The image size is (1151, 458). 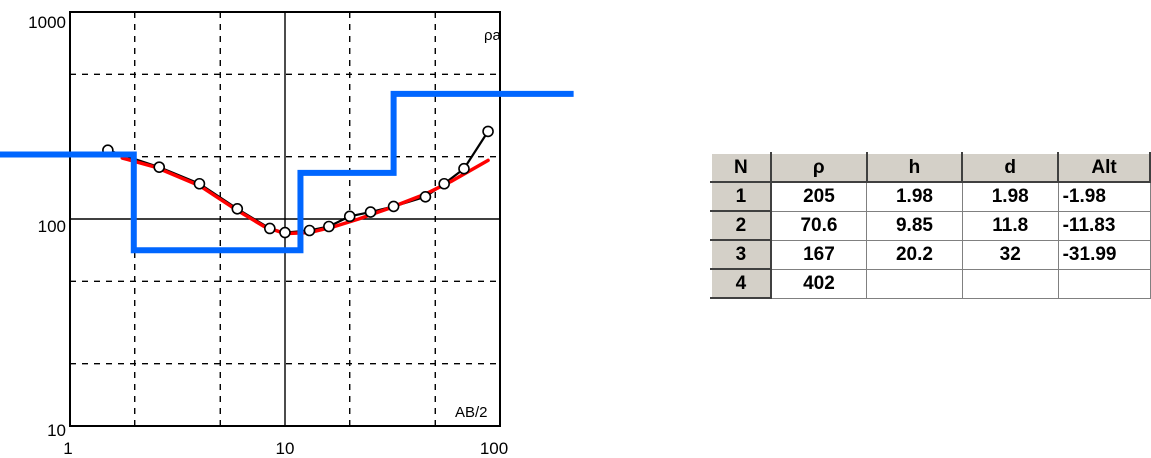 I want to click on table-cell: 20.2, so click(x=914, y=254).